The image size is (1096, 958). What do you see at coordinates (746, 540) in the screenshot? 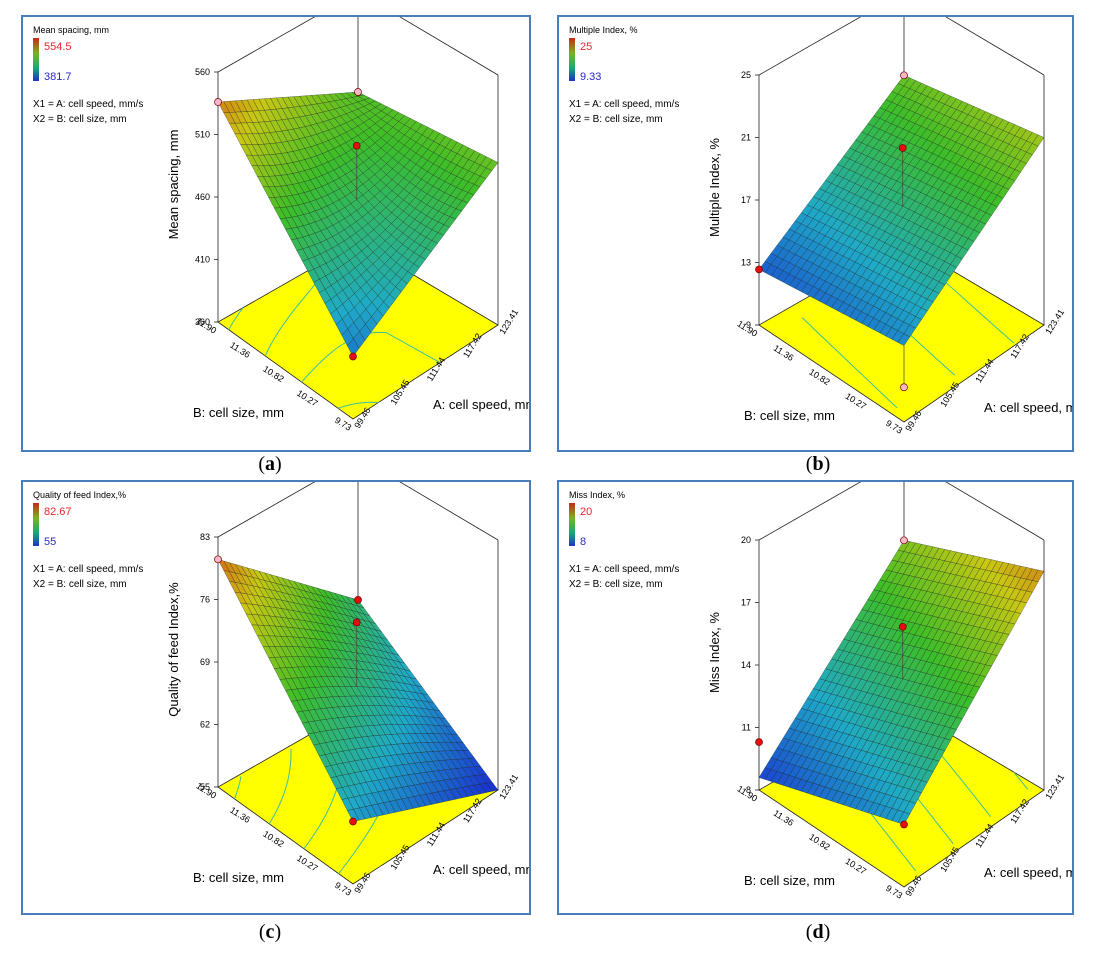
I see `z-tick-label: 20` at bounding box center [746, 540].